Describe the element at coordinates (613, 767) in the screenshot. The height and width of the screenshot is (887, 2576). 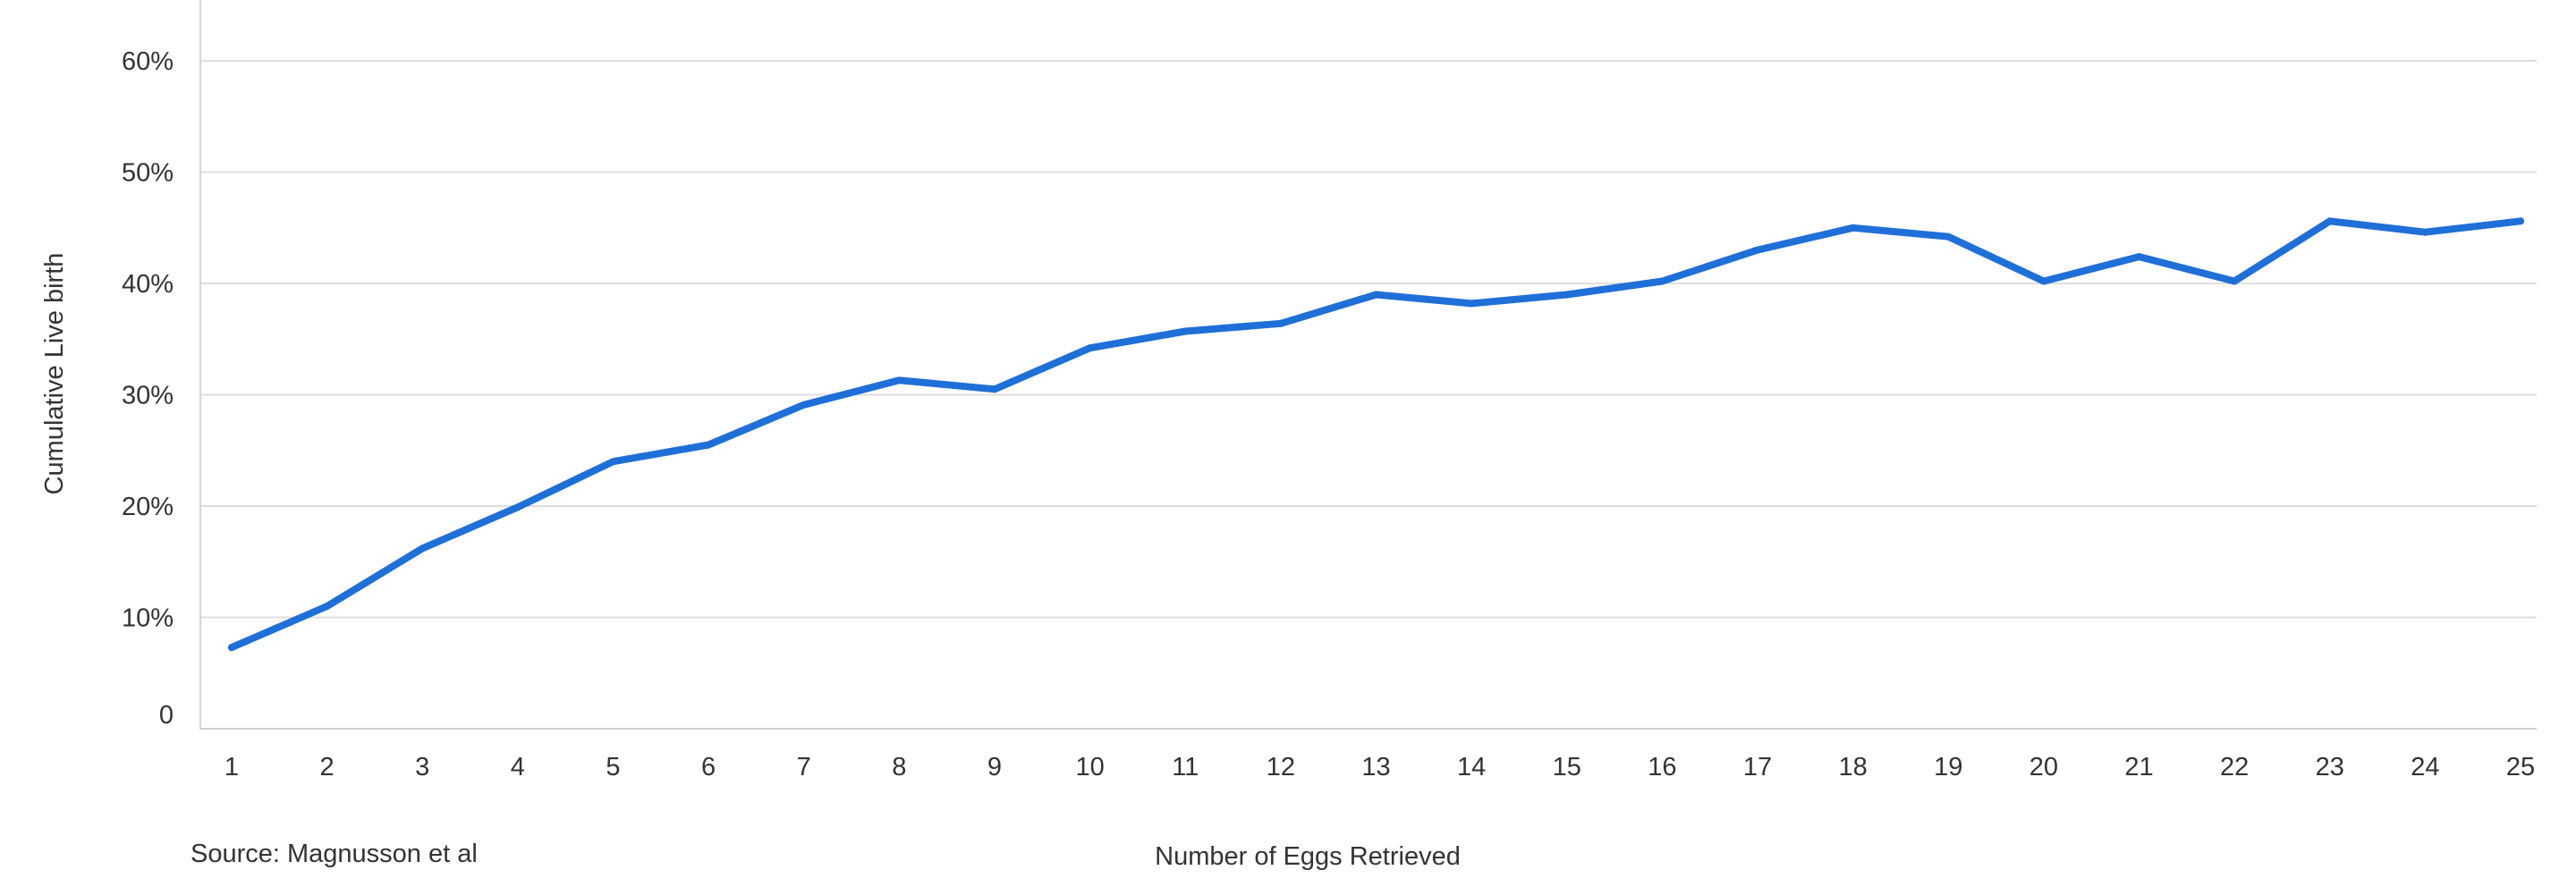
I see `x-tick-label: 5` at that location.